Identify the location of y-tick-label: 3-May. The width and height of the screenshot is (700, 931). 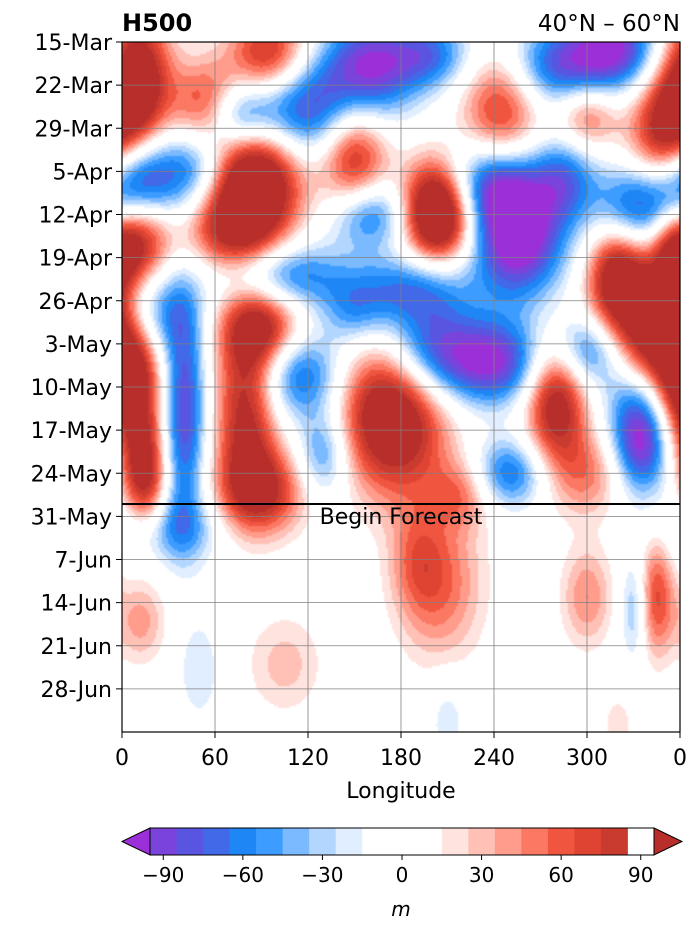
(78, 345).